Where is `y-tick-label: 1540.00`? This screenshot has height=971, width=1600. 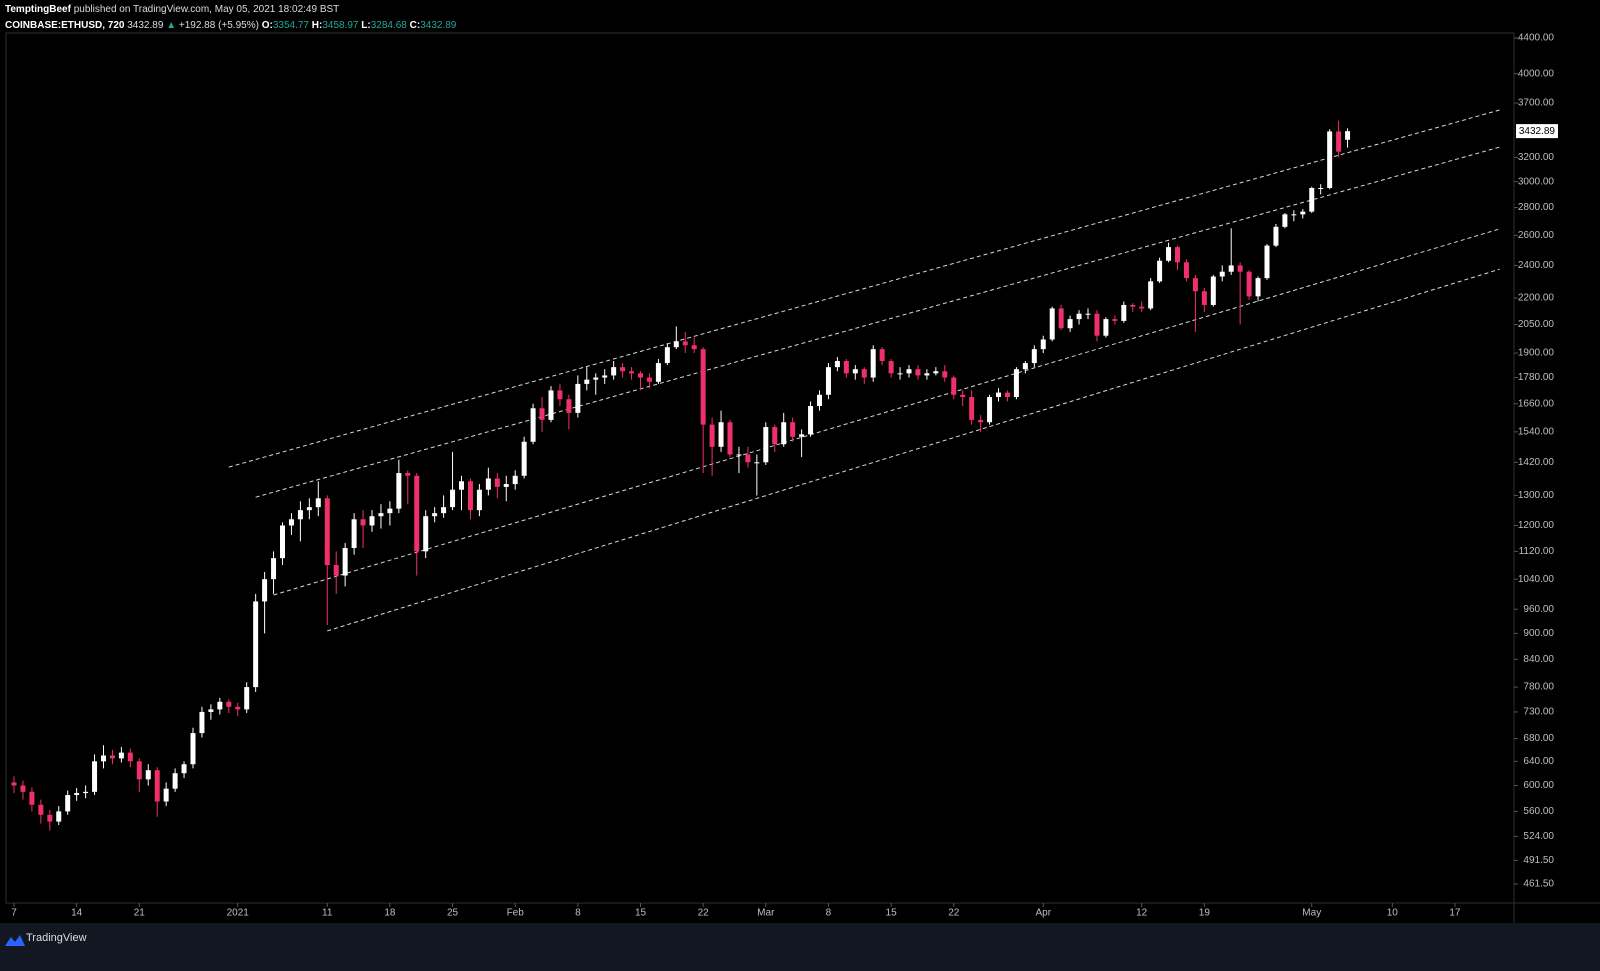 y-tick-label: 1540.00 is located at coordinates (1536, 432).